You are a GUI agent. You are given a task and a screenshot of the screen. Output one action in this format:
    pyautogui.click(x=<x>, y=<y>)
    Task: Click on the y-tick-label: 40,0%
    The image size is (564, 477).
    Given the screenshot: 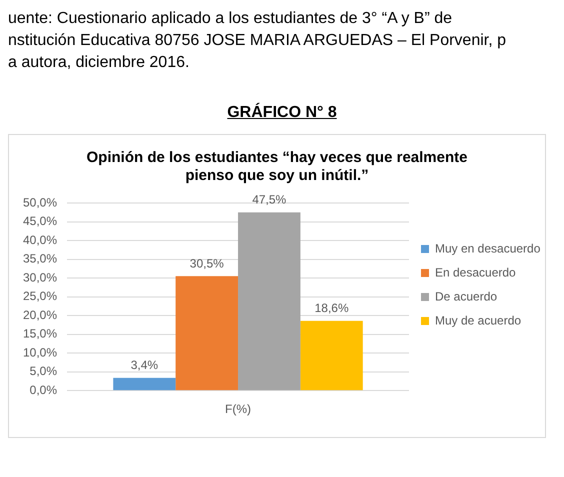 What is the action you would take?
    pyautogui.click(x=40, y=239)
    